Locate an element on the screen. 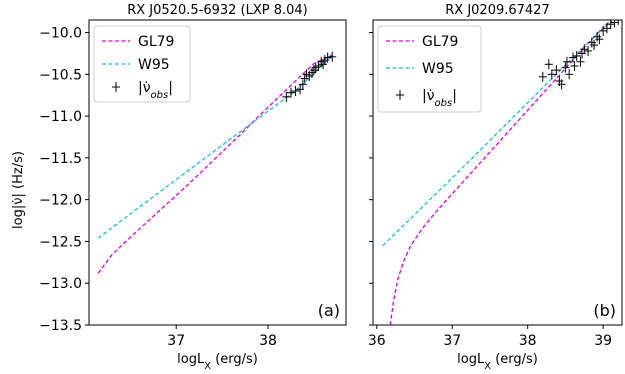  panel-label-b: (b) is located at coordinates (604, 310).